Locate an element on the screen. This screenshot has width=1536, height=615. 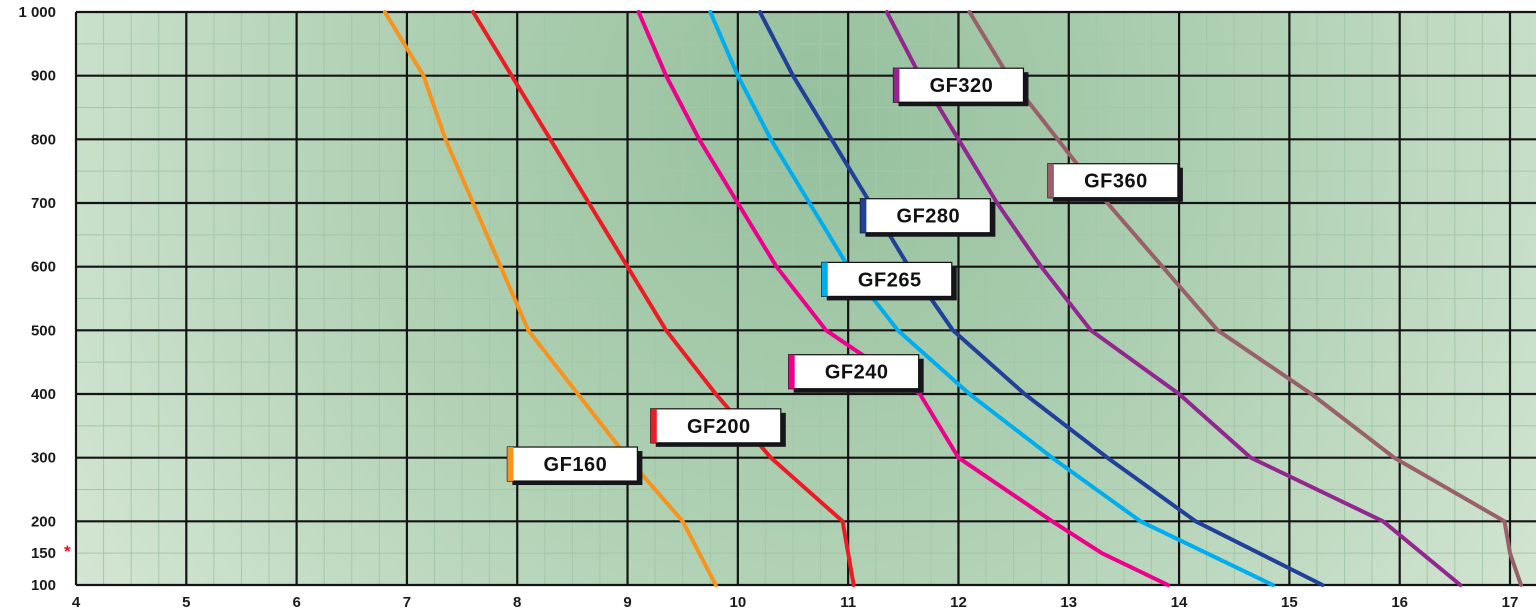
y-tick-1000: 1 000 is located at coordinates (37, 12).